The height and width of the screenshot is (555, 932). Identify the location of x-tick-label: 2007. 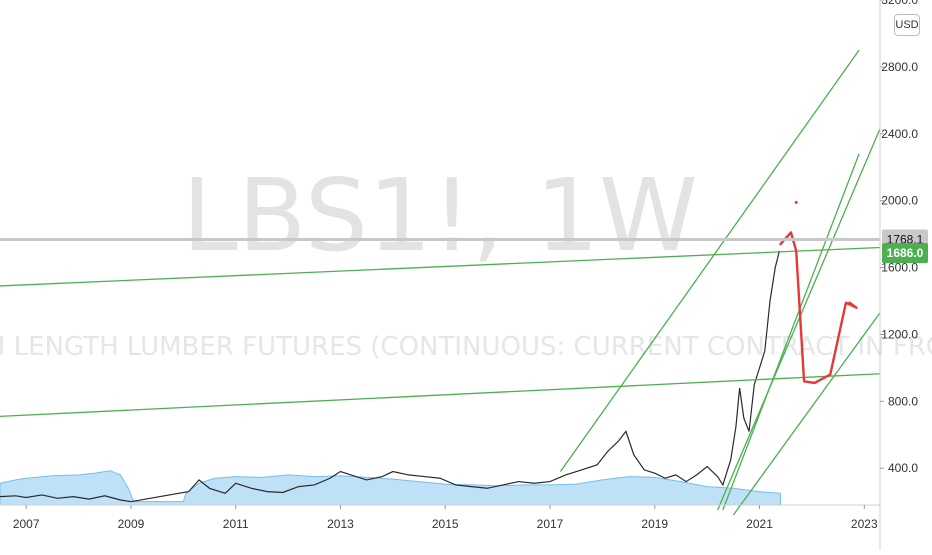
(26, 524).